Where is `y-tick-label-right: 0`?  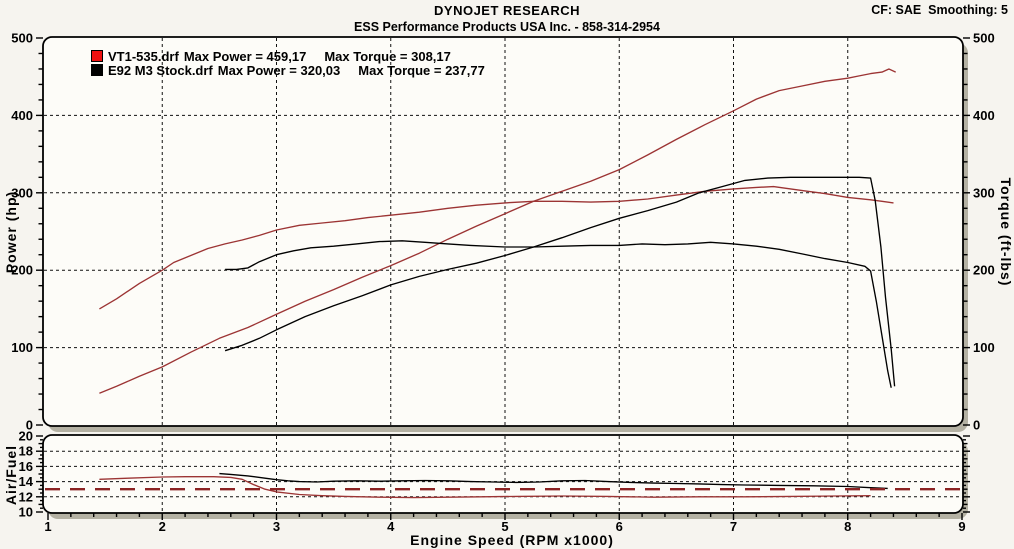 y-tick-label-right: 0 is located at coordinates (976, 425).